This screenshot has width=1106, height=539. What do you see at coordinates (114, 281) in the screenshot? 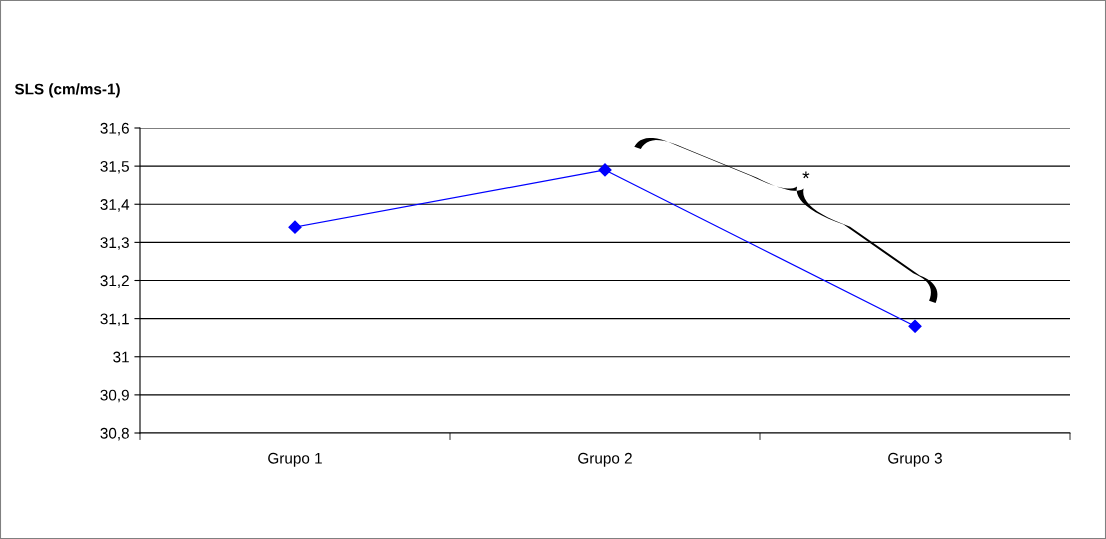
I see `y-tick-label: 31,2` at bounding box center [114, 281].